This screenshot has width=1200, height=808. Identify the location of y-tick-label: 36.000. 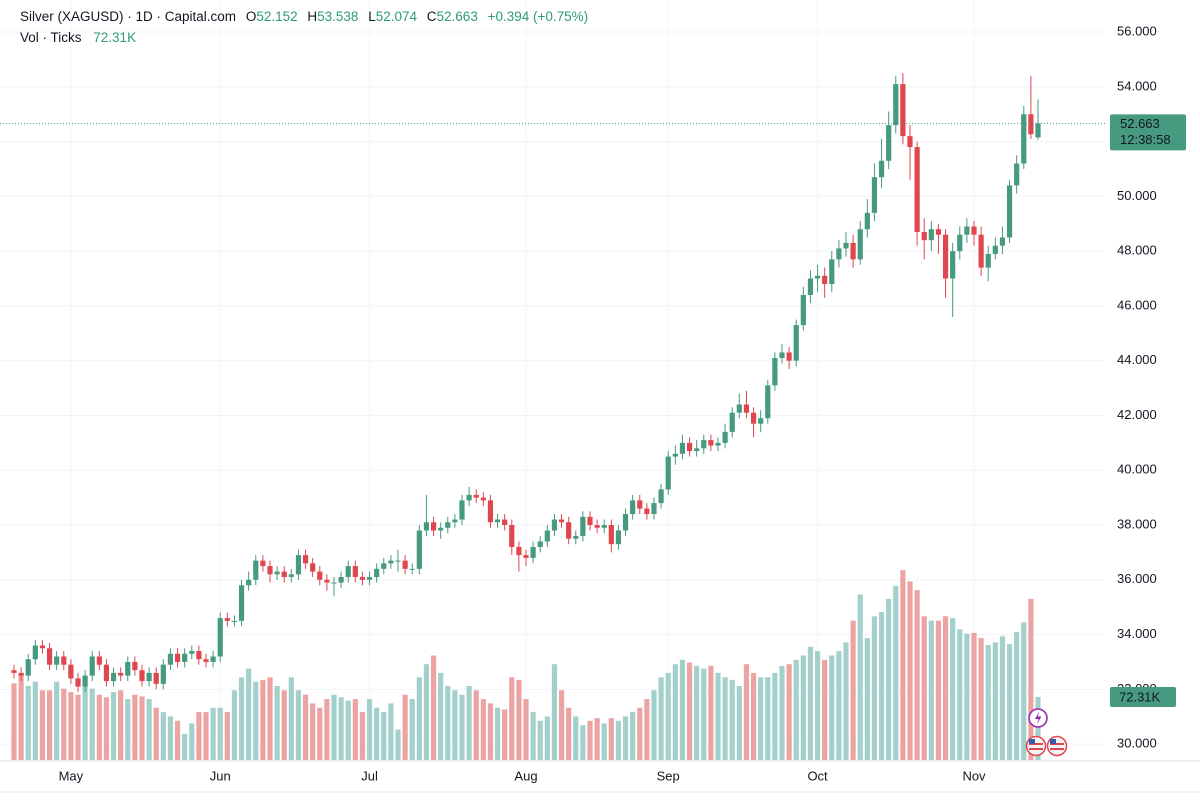
(1137, 578).